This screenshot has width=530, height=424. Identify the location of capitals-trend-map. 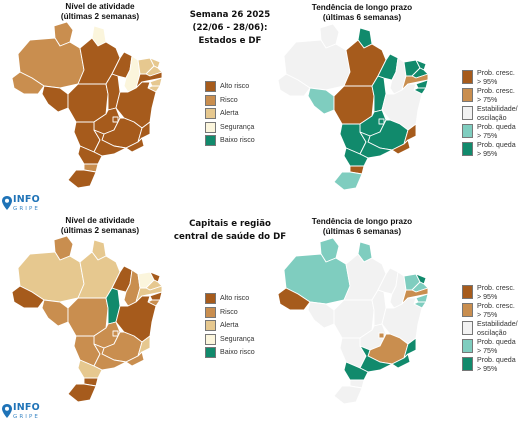
(353, 321).